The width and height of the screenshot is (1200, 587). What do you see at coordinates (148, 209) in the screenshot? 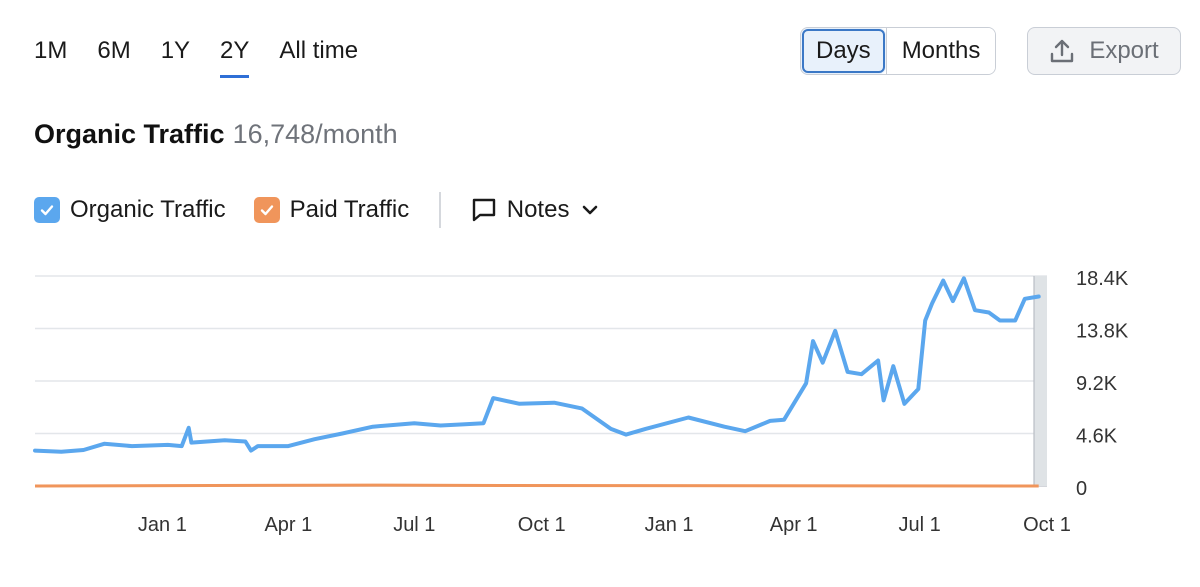
I see `legend-organic-label: Organic Traffic` at bounding box center [148, 209].